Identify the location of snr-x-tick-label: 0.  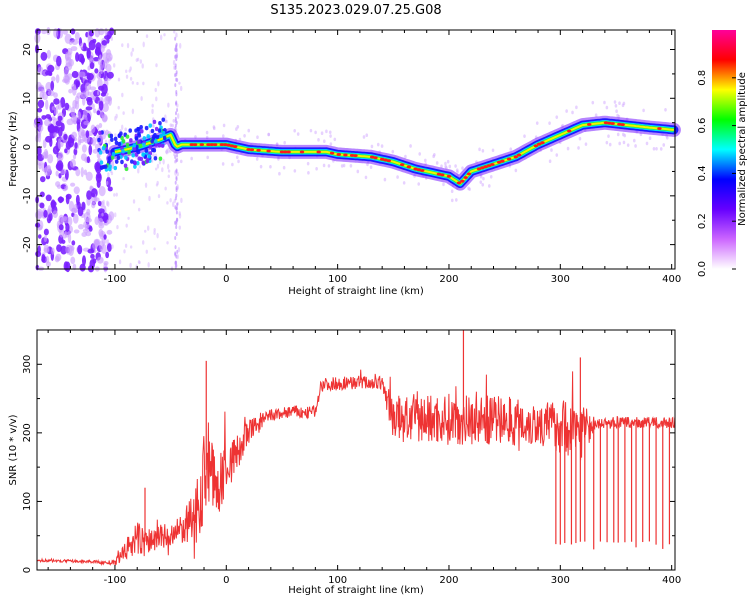
(226, 580).